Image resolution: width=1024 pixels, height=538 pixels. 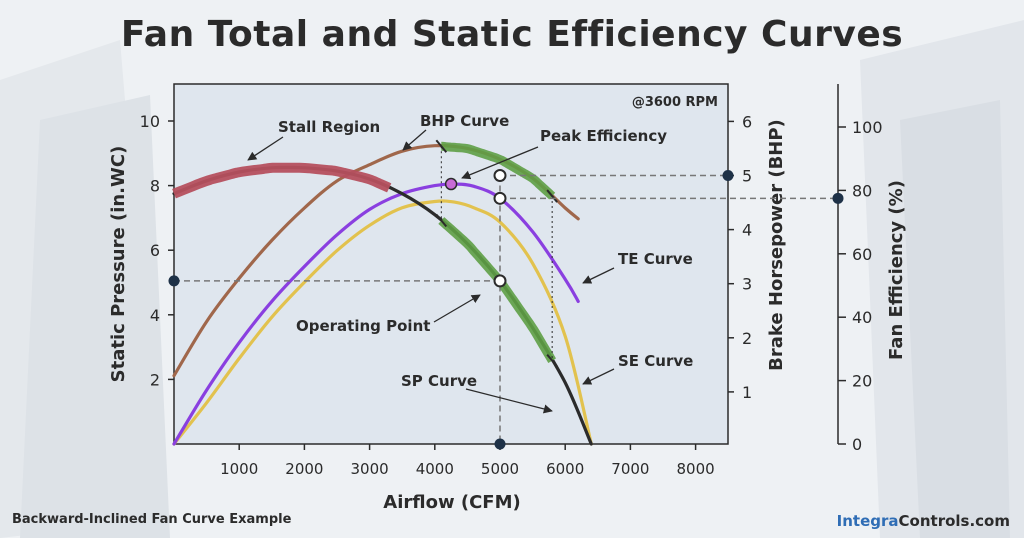 I want to click on eff-tick-label: 80, so click(x=862, y=190).